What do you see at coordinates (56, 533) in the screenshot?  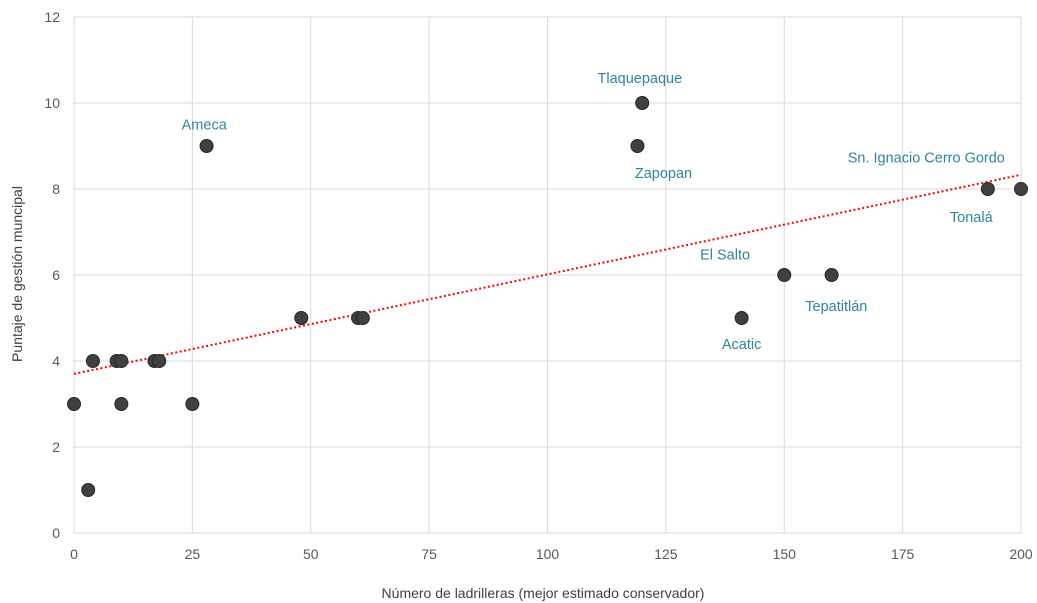 I see `y-tick-label: 0` at bounding box center [56, 533].